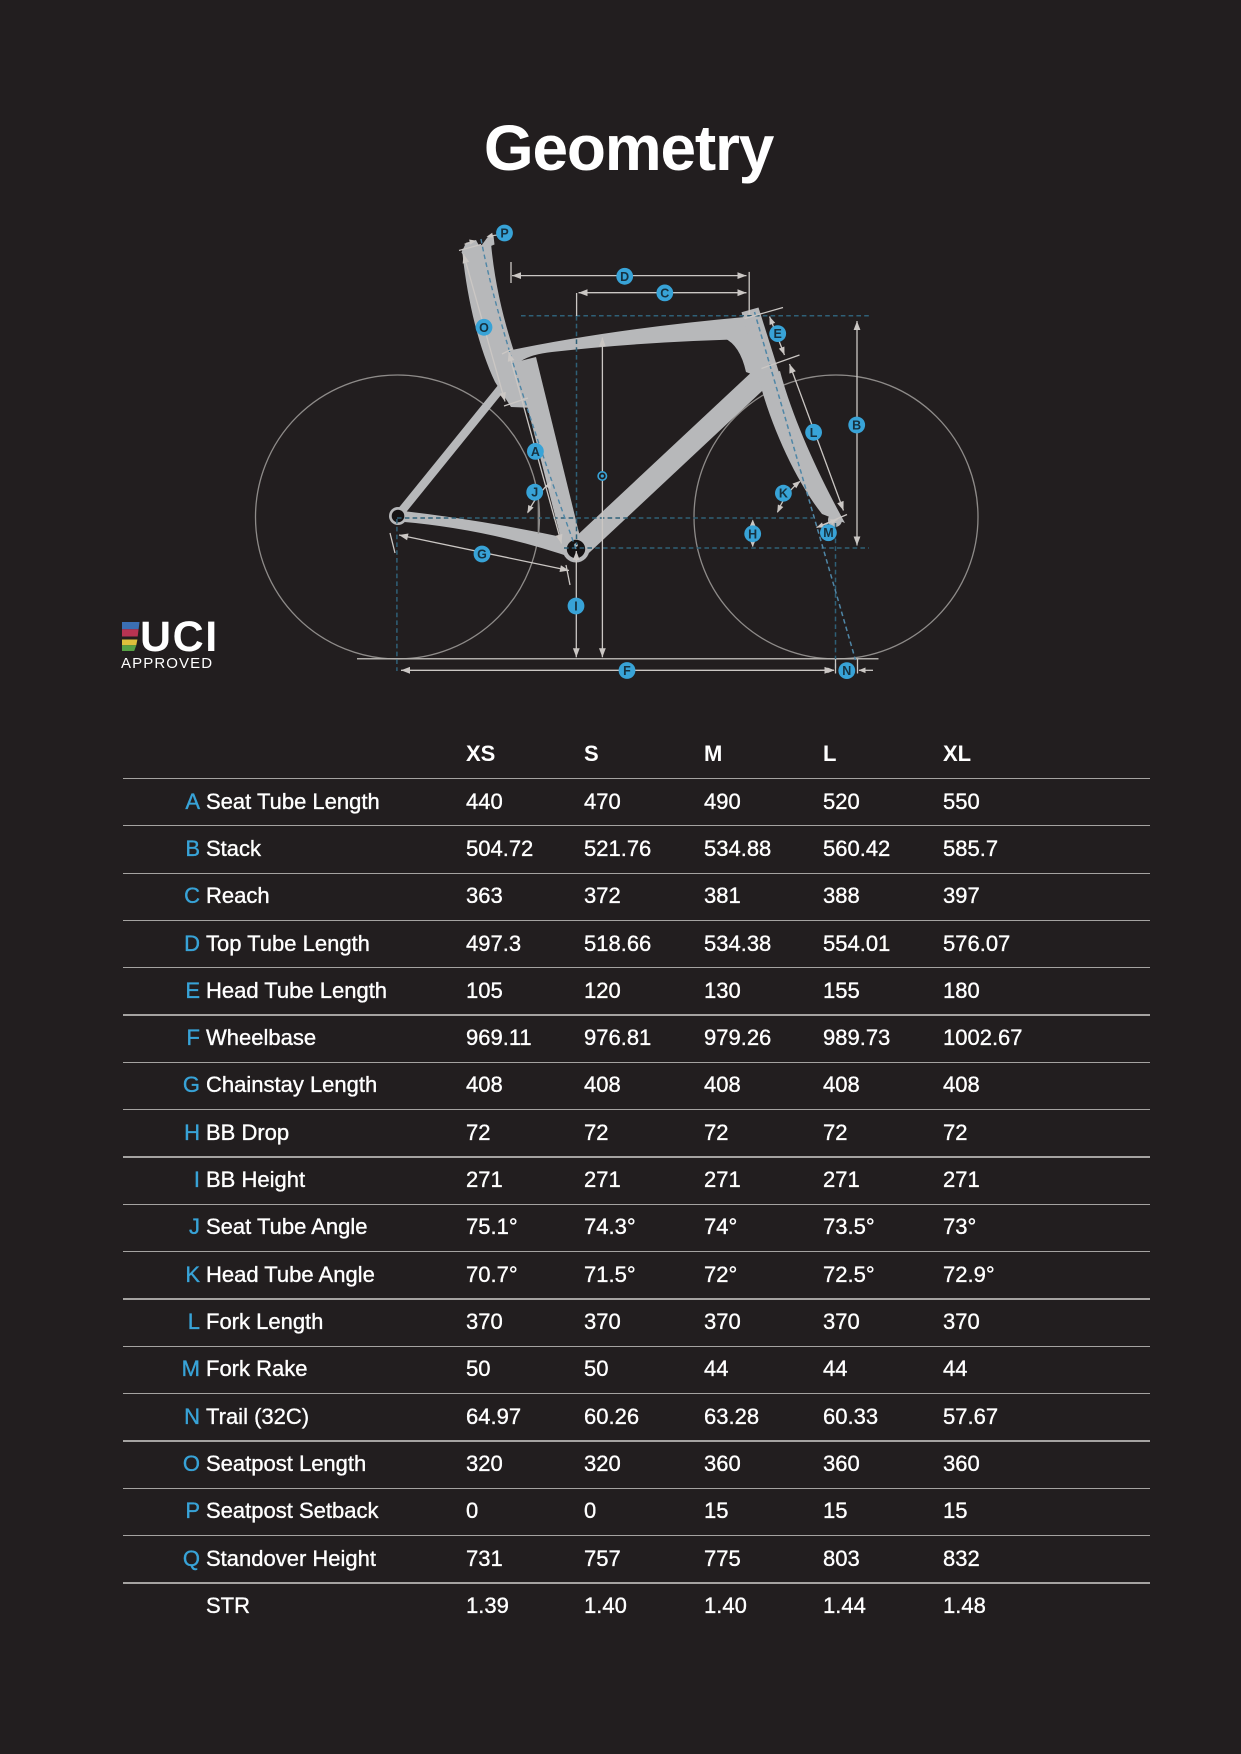  Describe the element at coordinates (752, 534) in the screenshot. I see `svg-text: H` at that location.